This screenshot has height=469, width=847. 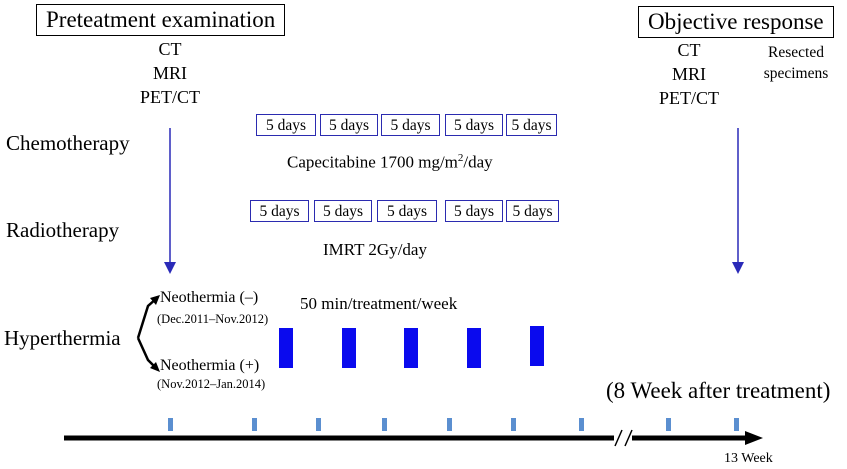 What do you see at coordinates (279, 211) in the screenshot?
I see `radio-block-1: 5 days` at bounding box center [279, 211].